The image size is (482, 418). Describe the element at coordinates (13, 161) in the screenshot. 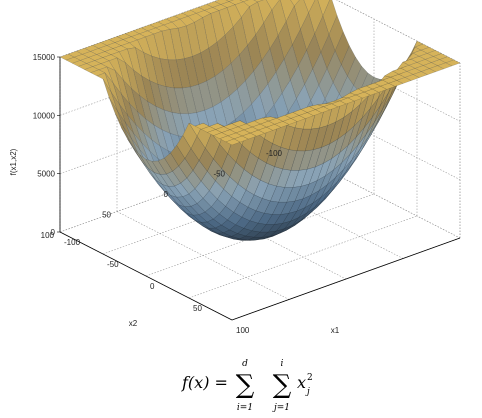

I see `z-axis-label: f(x1,x2)` at that location.